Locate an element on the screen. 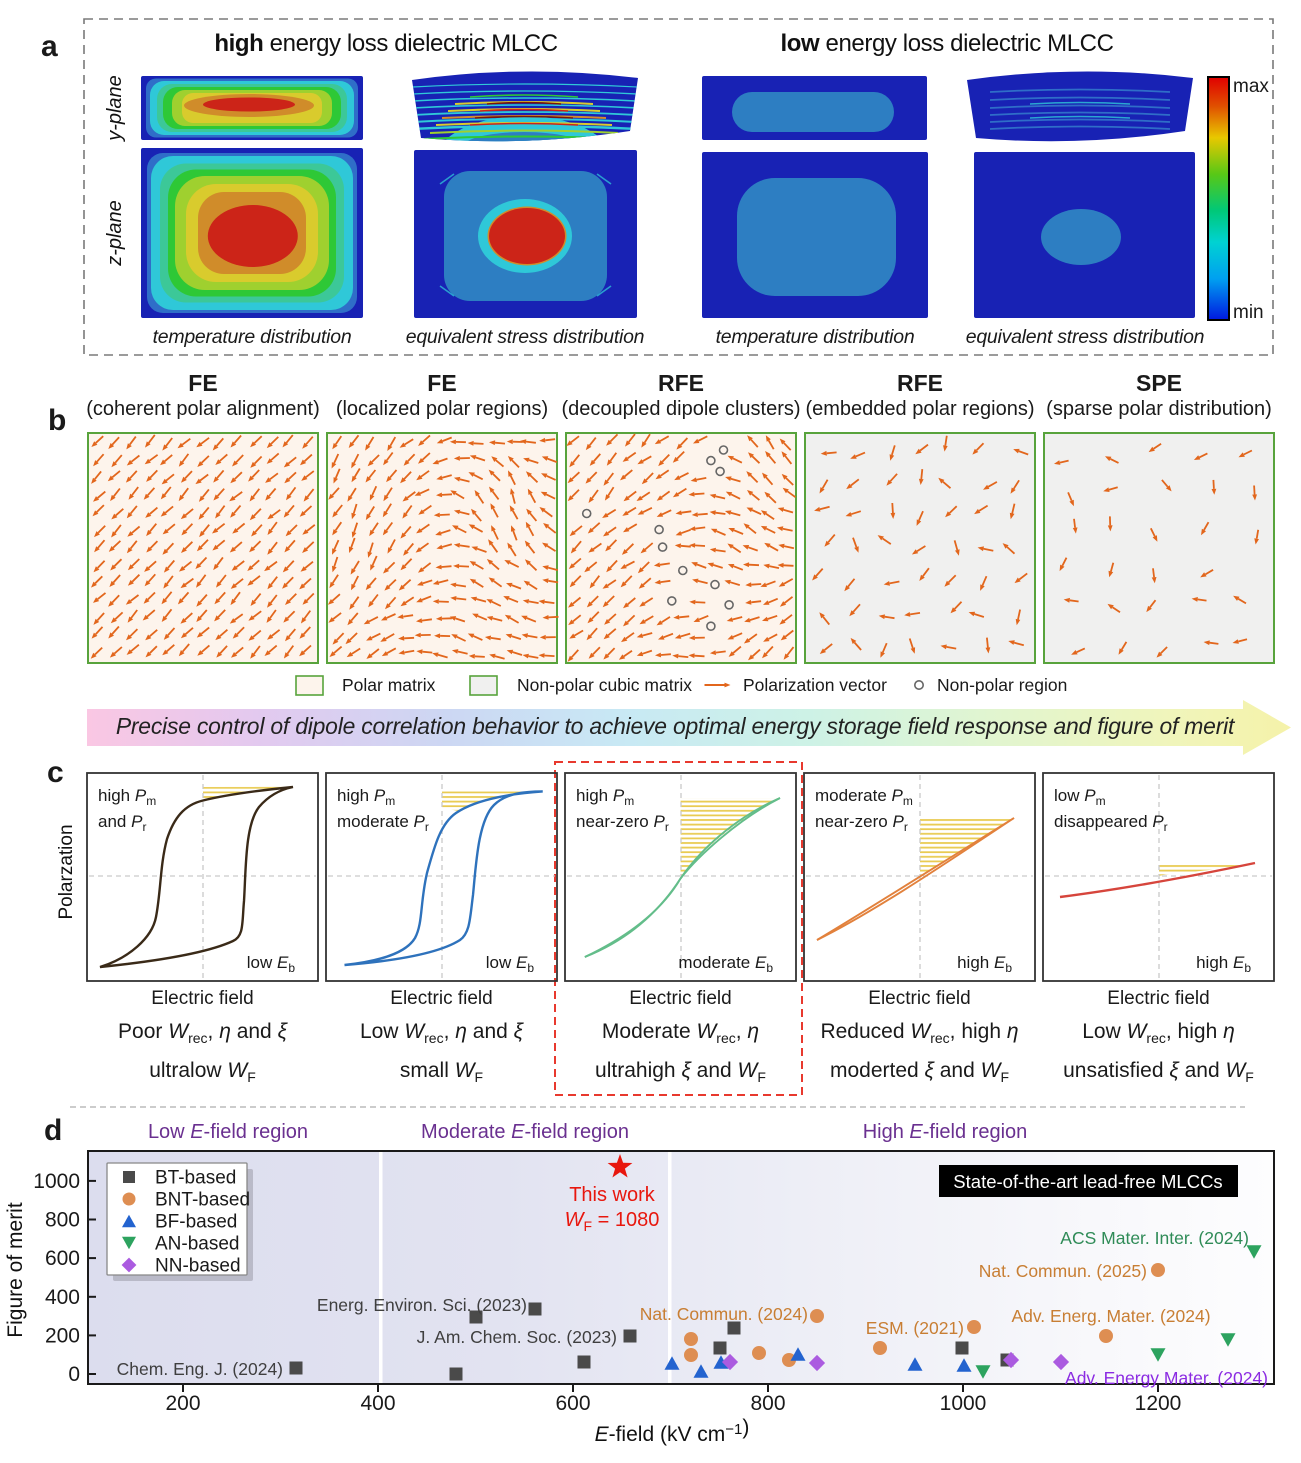 Image resolution: width=1301 pixels, height=1463 pixels. svg-text: disappeared Pr is located at coordinates (1111, 823).